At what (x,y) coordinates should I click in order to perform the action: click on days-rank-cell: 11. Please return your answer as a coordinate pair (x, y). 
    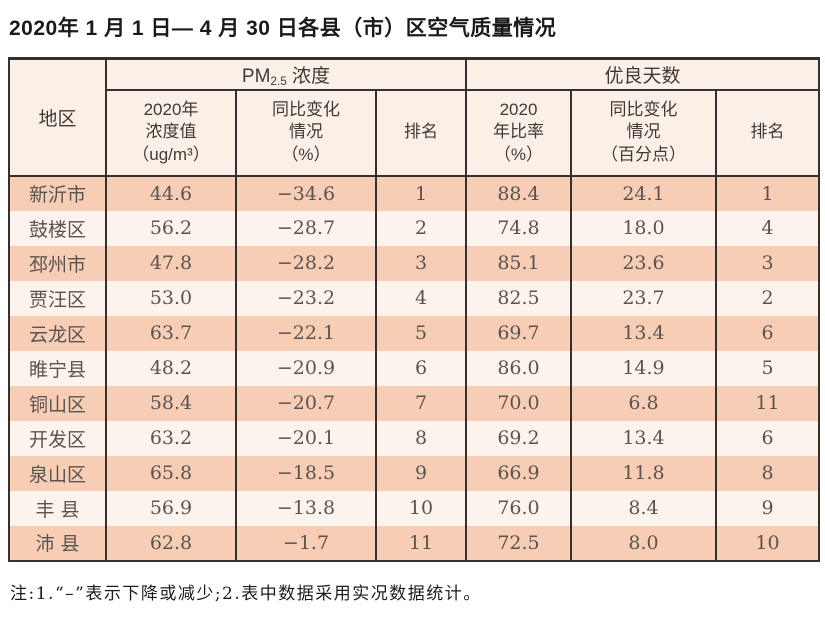
    Looking at the image, I should click on (767, 403).